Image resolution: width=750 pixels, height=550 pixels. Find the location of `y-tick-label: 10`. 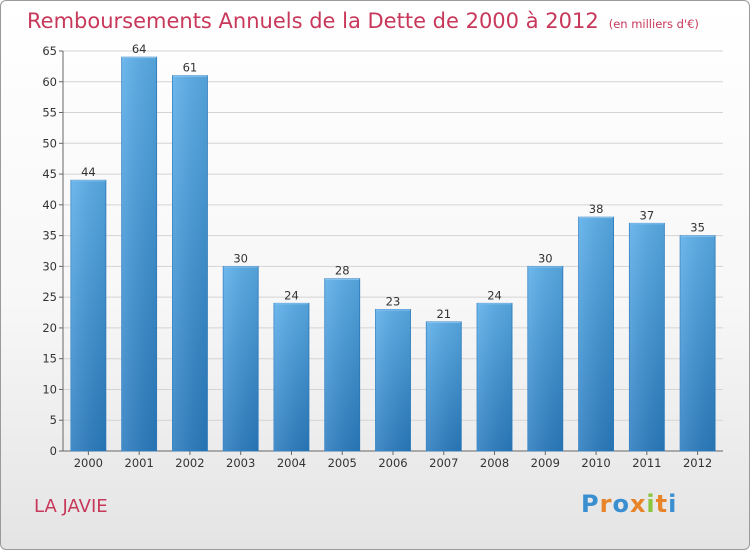

y-tick-label: 10 is located at coordinates (49, 389).